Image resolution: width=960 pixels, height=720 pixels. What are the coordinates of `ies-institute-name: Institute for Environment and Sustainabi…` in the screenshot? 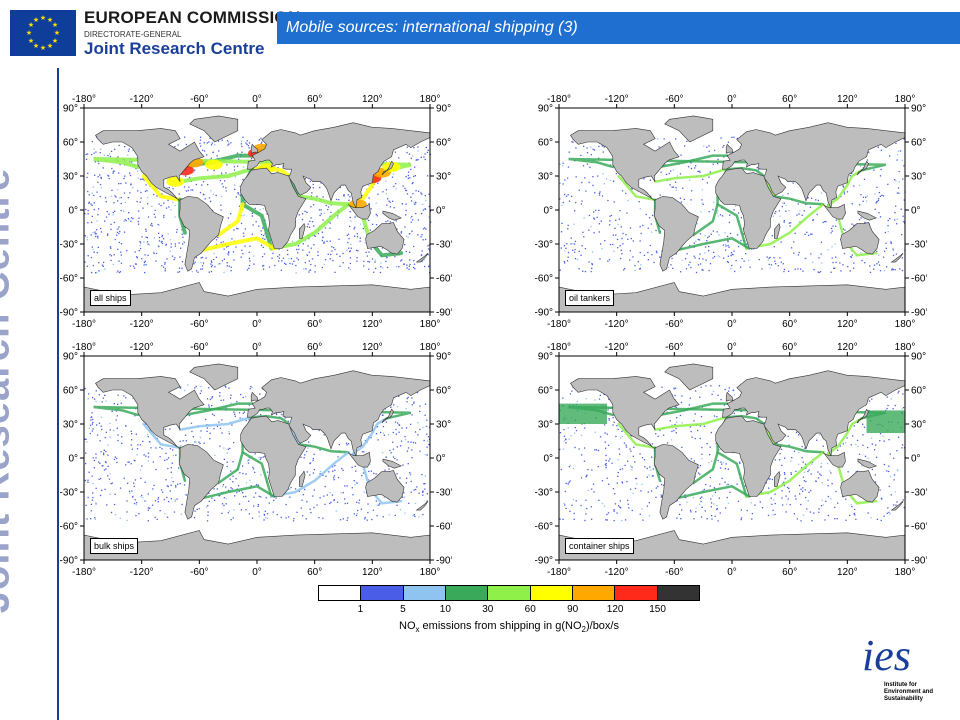 It's located at (909, 692).